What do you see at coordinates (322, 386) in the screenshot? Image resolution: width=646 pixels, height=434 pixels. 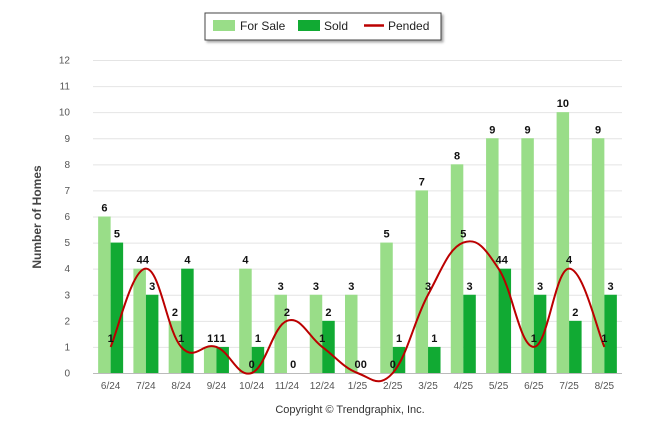 I see `x-tick-label: 12/24` at bounding box center [322, 386].